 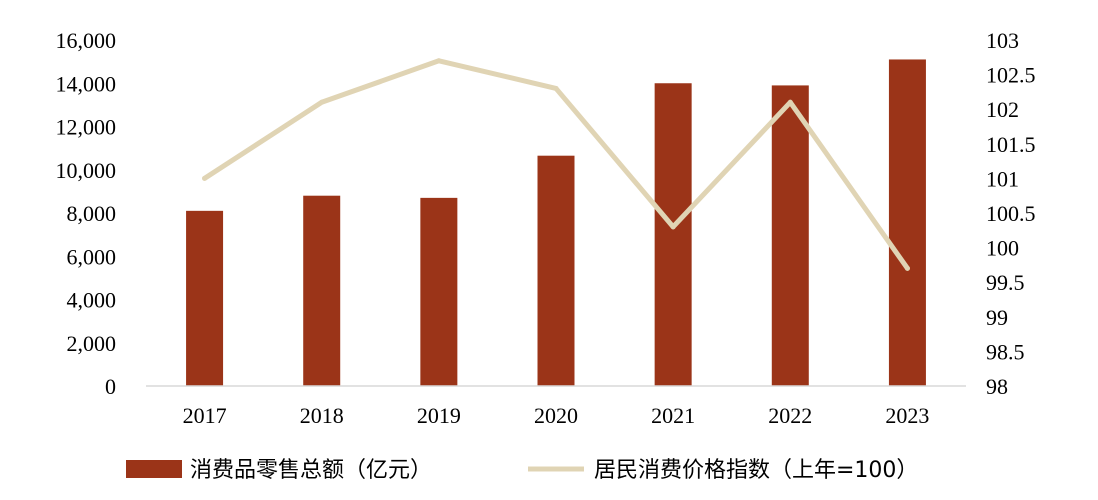 I want to click on left-axis-tick-label: 4,000, so click(x=92, y=300).